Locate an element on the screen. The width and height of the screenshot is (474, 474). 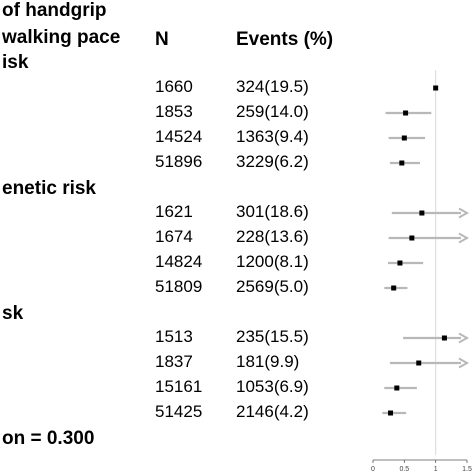
row-n-1: 1853 is located at coordinates (174, 111).